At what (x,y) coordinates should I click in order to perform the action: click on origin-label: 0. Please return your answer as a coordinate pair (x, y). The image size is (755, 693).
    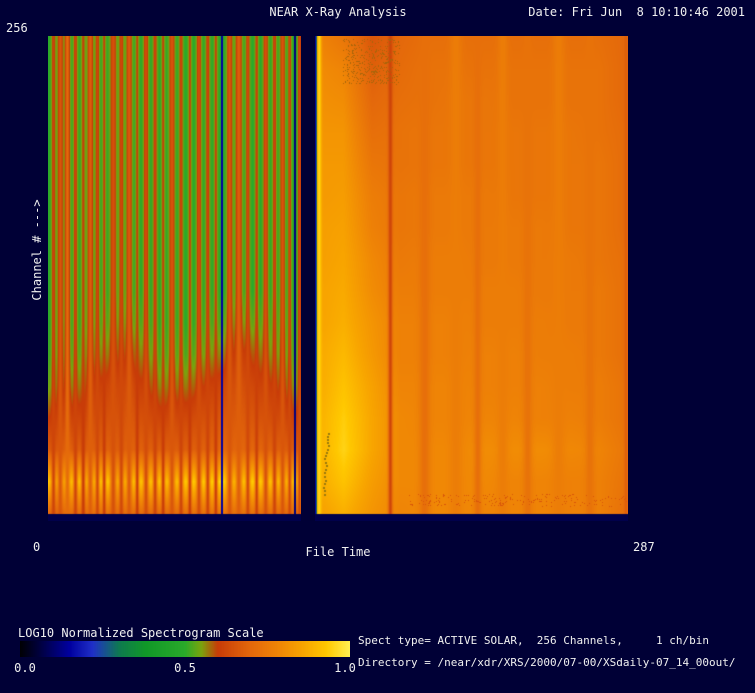
    Looking at the image, I should click on (37, 547).